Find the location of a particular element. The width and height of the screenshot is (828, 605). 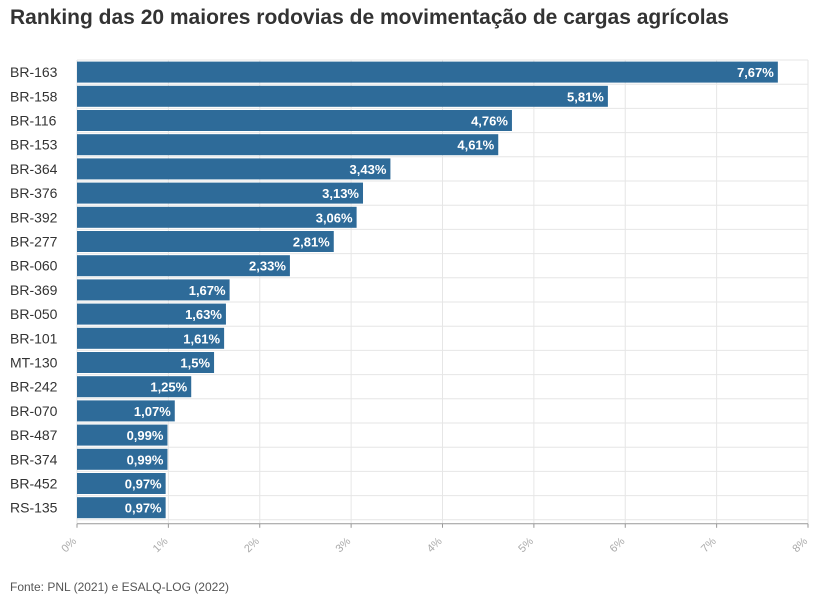

category-label: RS-135 is located at coordinates (34, 508).